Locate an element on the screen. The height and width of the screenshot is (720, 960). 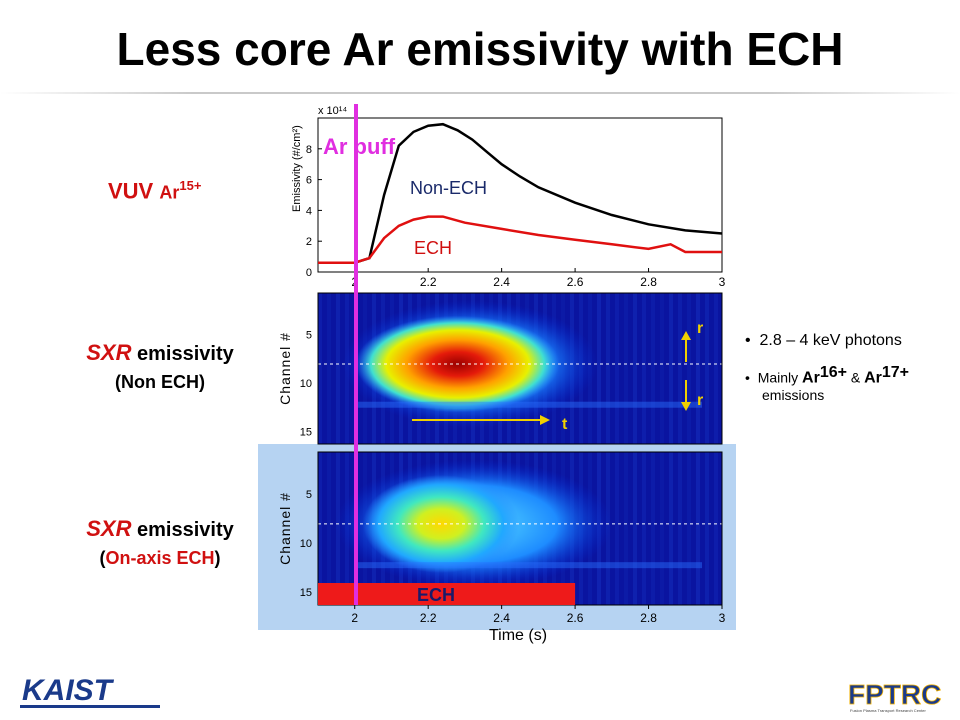
vuv-species: Ar is located at coordinates (169, 192).